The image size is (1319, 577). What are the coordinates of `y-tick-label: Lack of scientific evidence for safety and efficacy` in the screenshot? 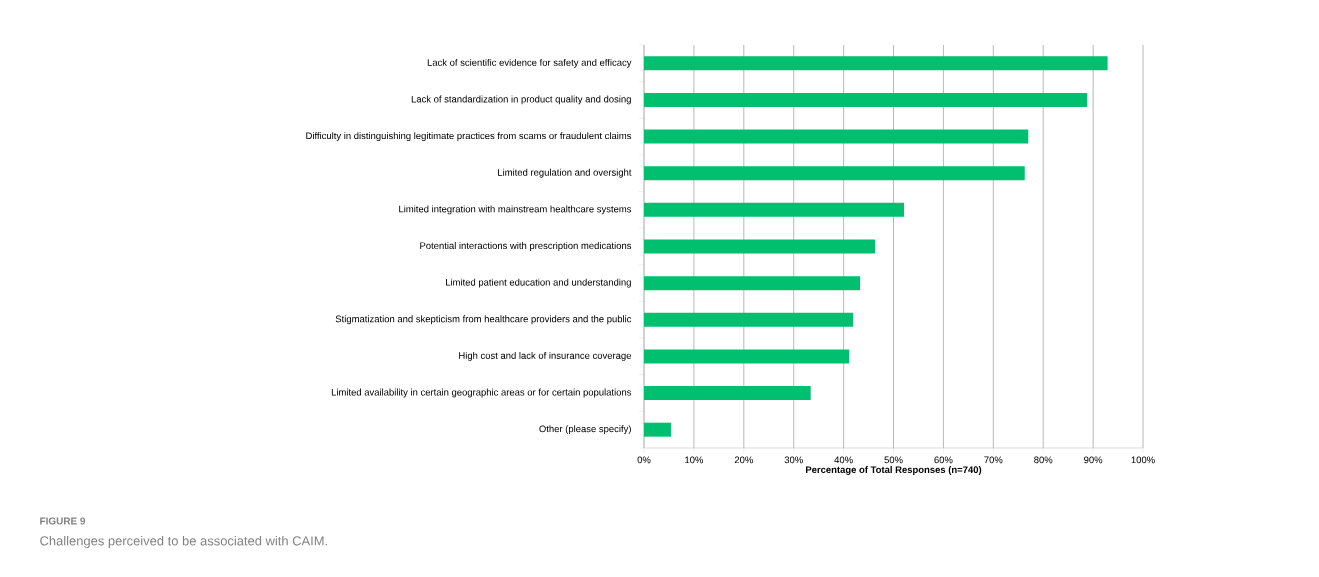 It's located at (529, 63).